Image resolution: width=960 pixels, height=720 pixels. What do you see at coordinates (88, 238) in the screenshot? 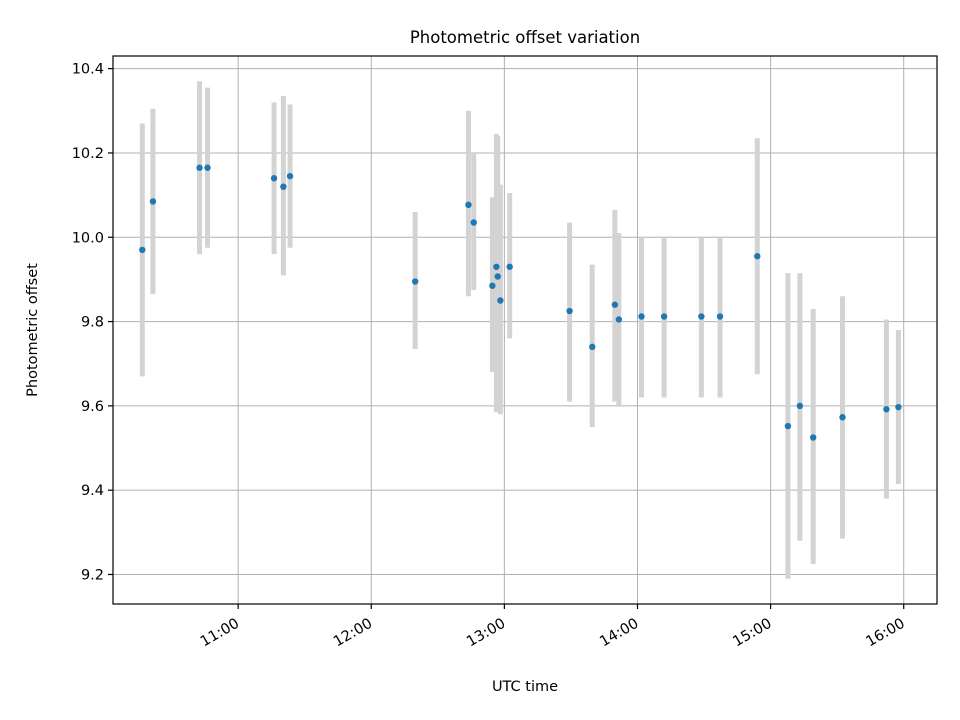
I see `y-tick-label: 10.0` at bounding box center [88, 238].